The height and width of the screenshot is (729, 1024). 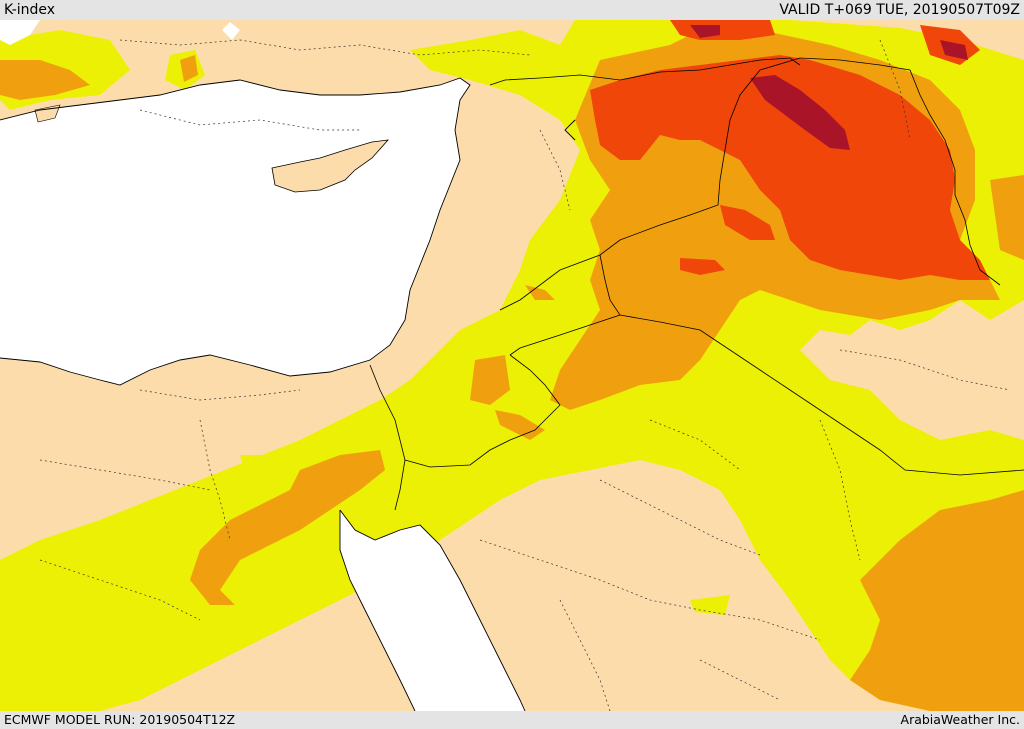 I want to click on k-index-extreme-zone, so click(x=829, y=87).